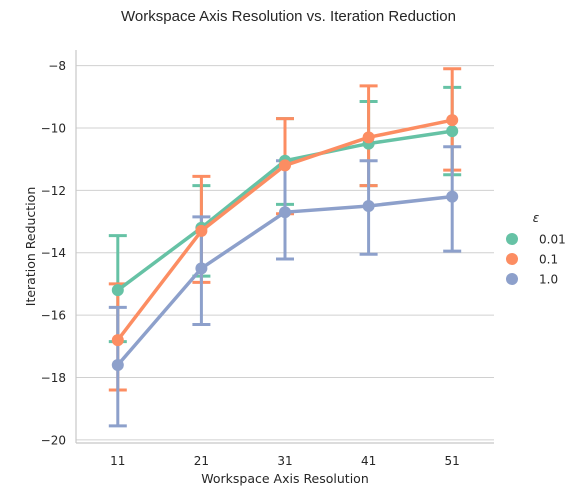 Image resolution: width=577 pixels, height=500 pixels. What do you see at coordinates (57, 66) in the screenshot?
I see `y-tick-label: −8` at bounding box center [57, 66].